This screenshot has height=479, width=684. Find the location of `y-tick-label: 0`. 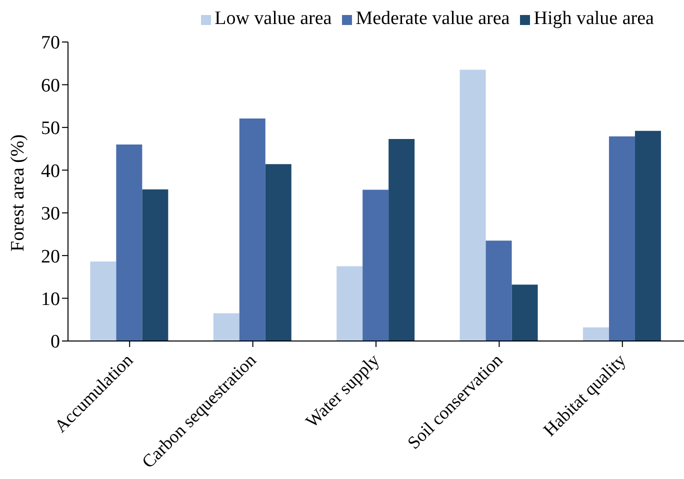

y-tick-label: 0 is located at coordinates (55, 342).